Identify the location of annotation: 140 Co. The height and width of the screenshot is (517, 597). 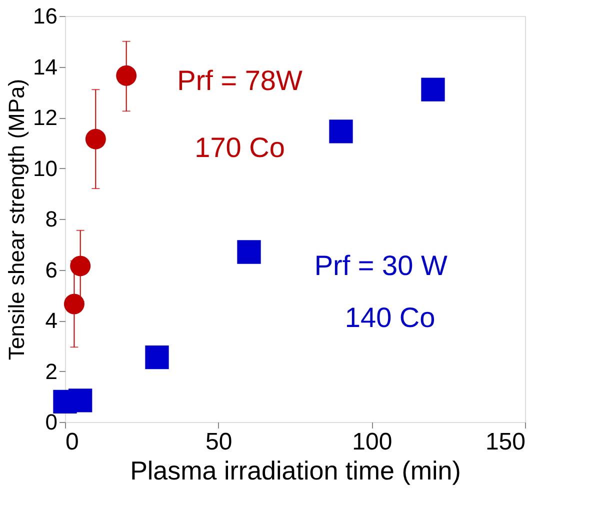
(390, 318).